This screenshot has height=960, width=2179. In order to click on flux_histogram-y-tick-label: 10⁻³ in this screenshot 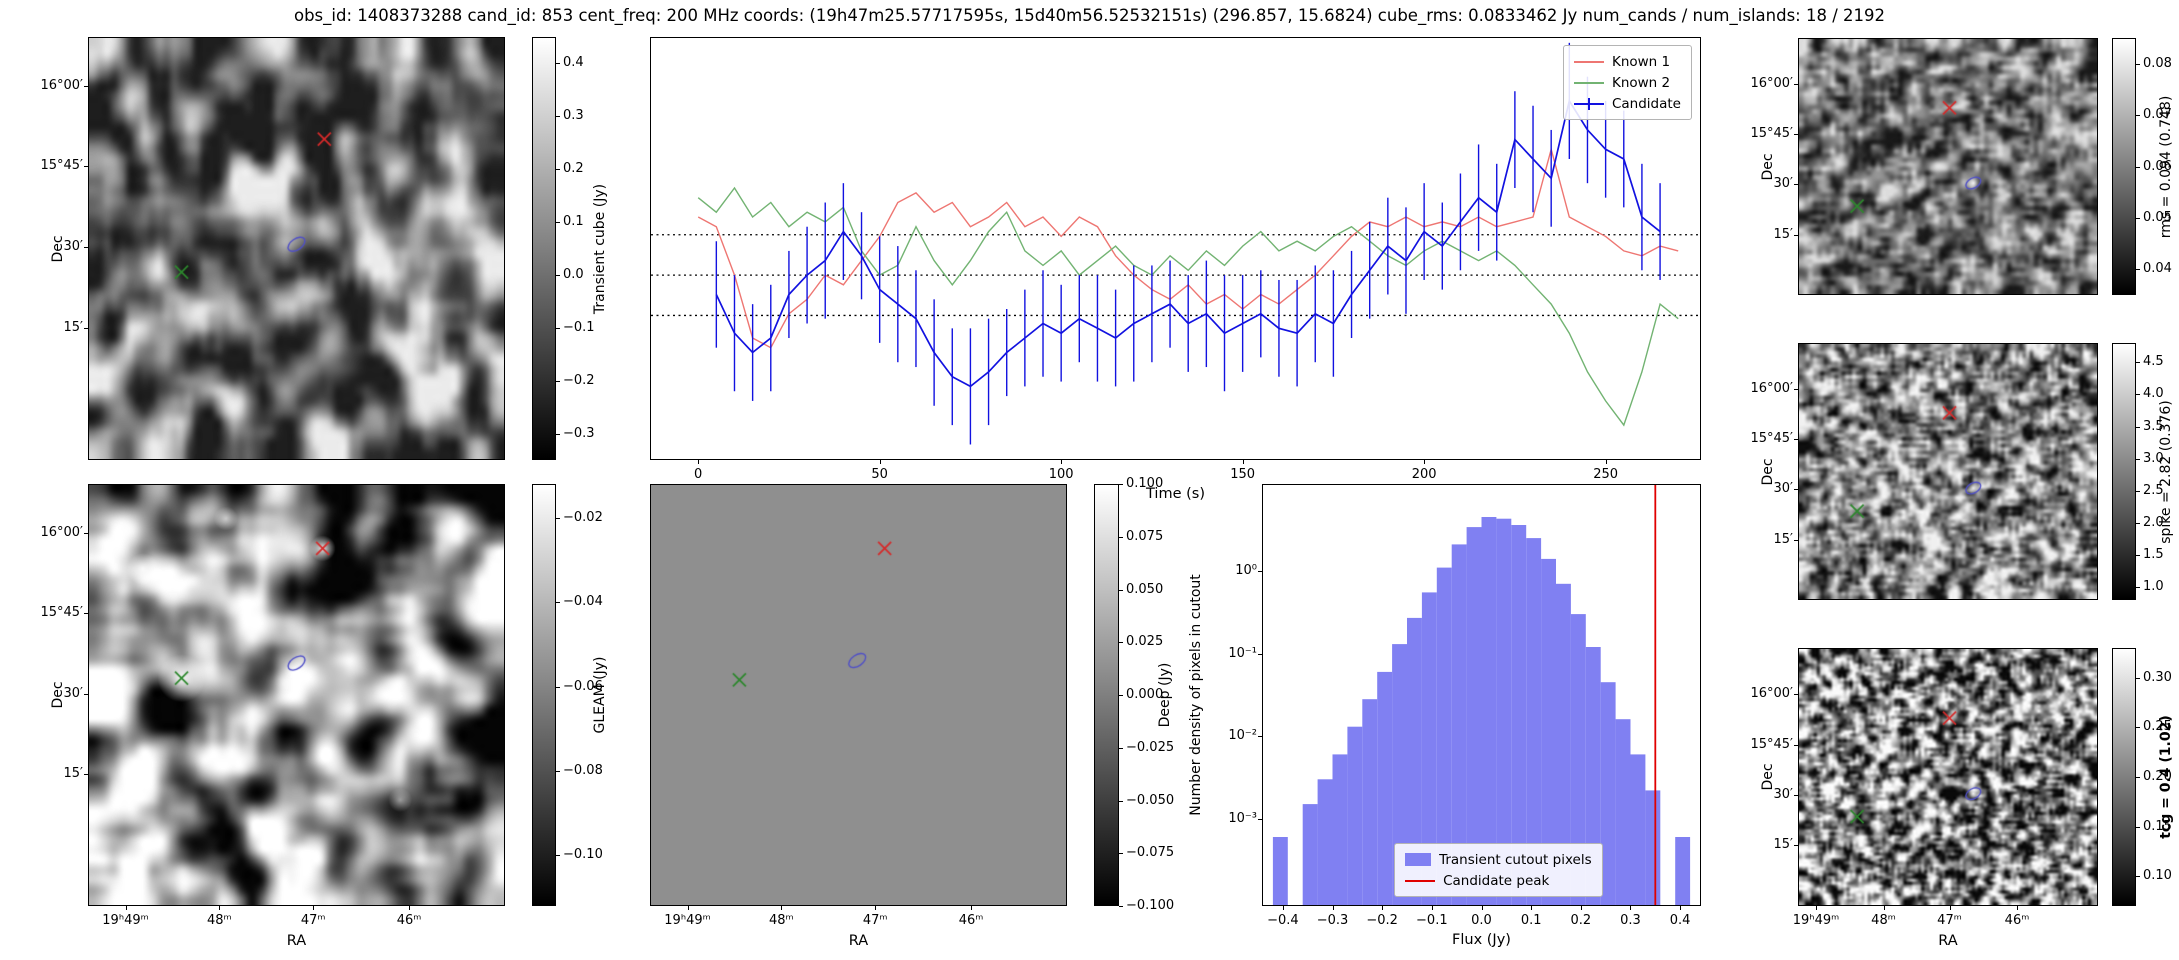, I will do `click(1242, 818)`.